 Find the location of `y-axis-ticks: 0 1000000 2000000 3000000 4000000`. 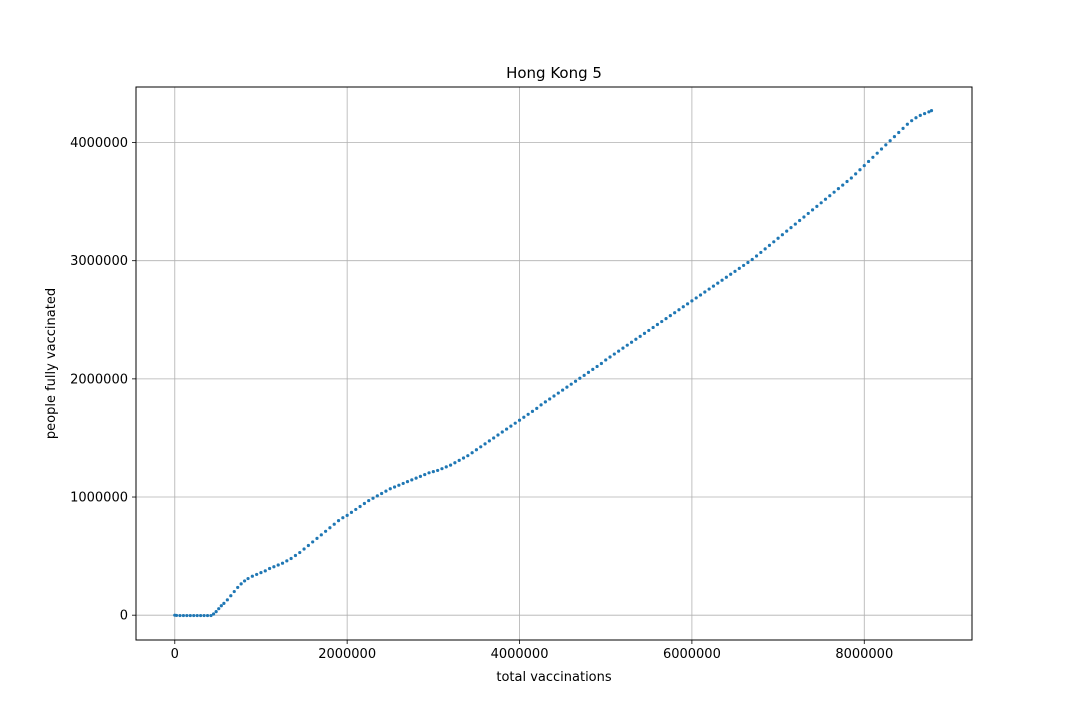

y-axis-ticks: 0 1000000 2000000 3000000 4000000 is located at coordinates (103, 380).